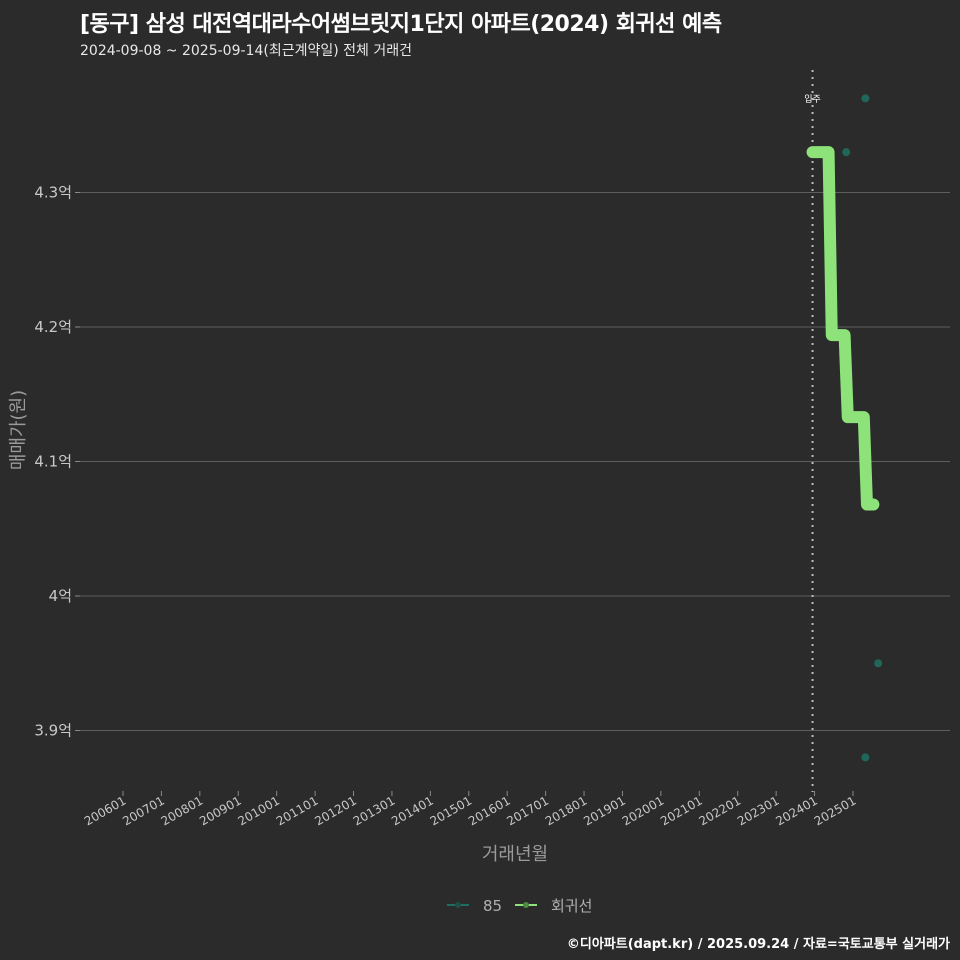 The height and width of the screenshot is (960, 960). Describe the element at coordinates (335, 810) in the screenshot. I see `x-tick-label: 201201` at that location.